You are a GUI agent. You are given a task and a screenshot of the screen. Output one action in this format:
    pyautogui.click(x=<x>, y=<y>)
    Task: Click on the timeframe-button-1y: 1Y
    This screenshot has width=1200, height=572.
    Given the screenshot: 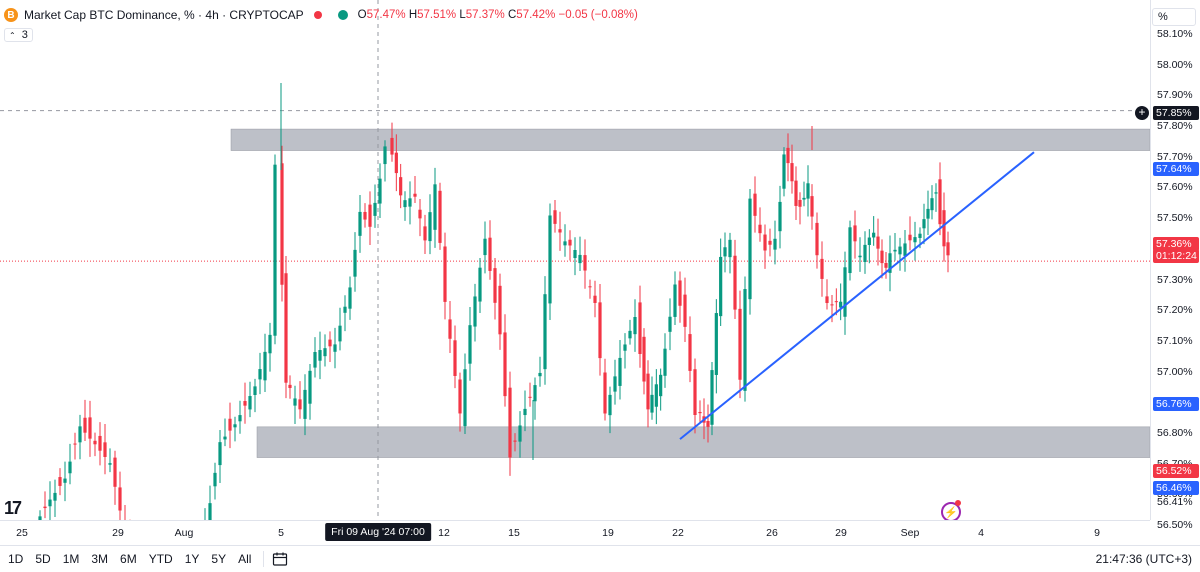 What is the action you would take?
    pyautogui.click(x=192, y=559)
    